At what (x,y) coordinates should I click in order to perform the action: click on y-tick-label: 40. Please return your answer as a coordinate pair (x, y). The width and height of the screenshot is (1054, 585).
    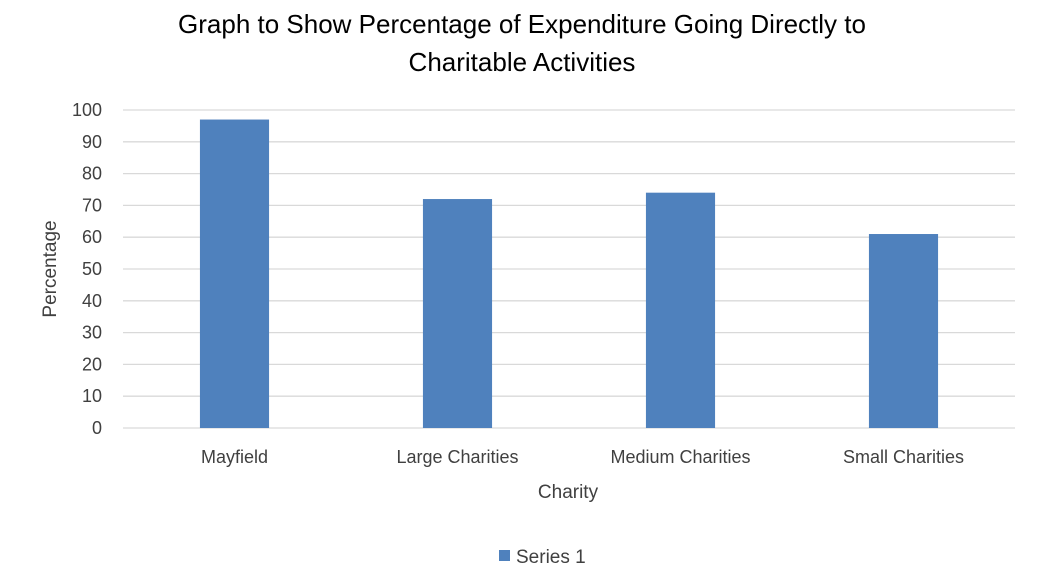
    Looking at the image, I should click on (92, 301).